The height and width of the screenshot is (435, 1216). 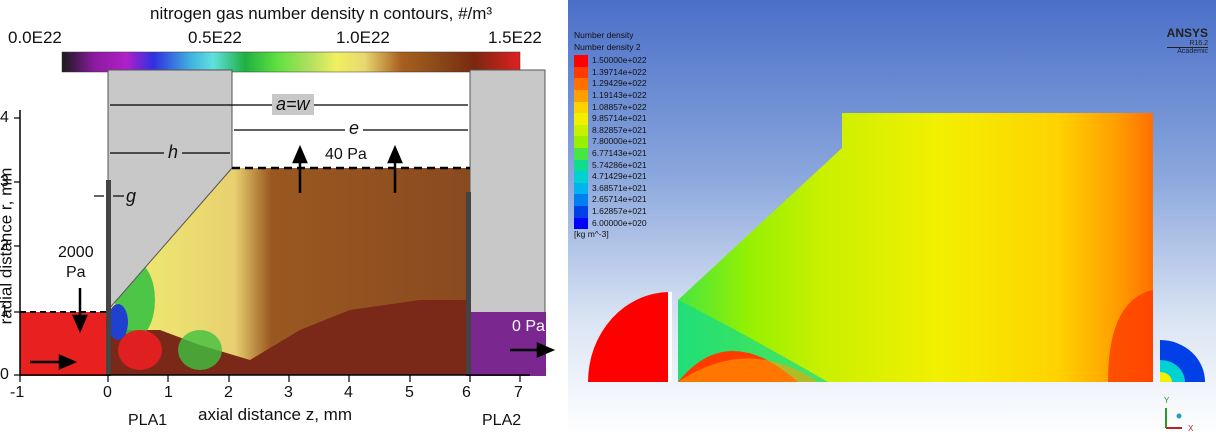 What do you see at coordinates (118, 322) in the screenshot?
I see `blue-jet-core` at bounding box center [118, 322].